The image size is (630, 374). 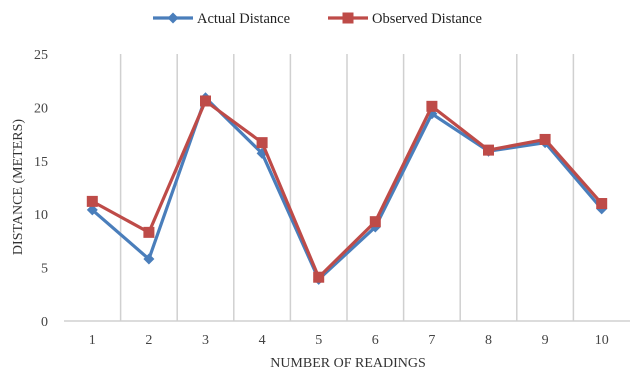 I want to click on legend: Actual Distance Observed Distance, so click(x=317, y=19).